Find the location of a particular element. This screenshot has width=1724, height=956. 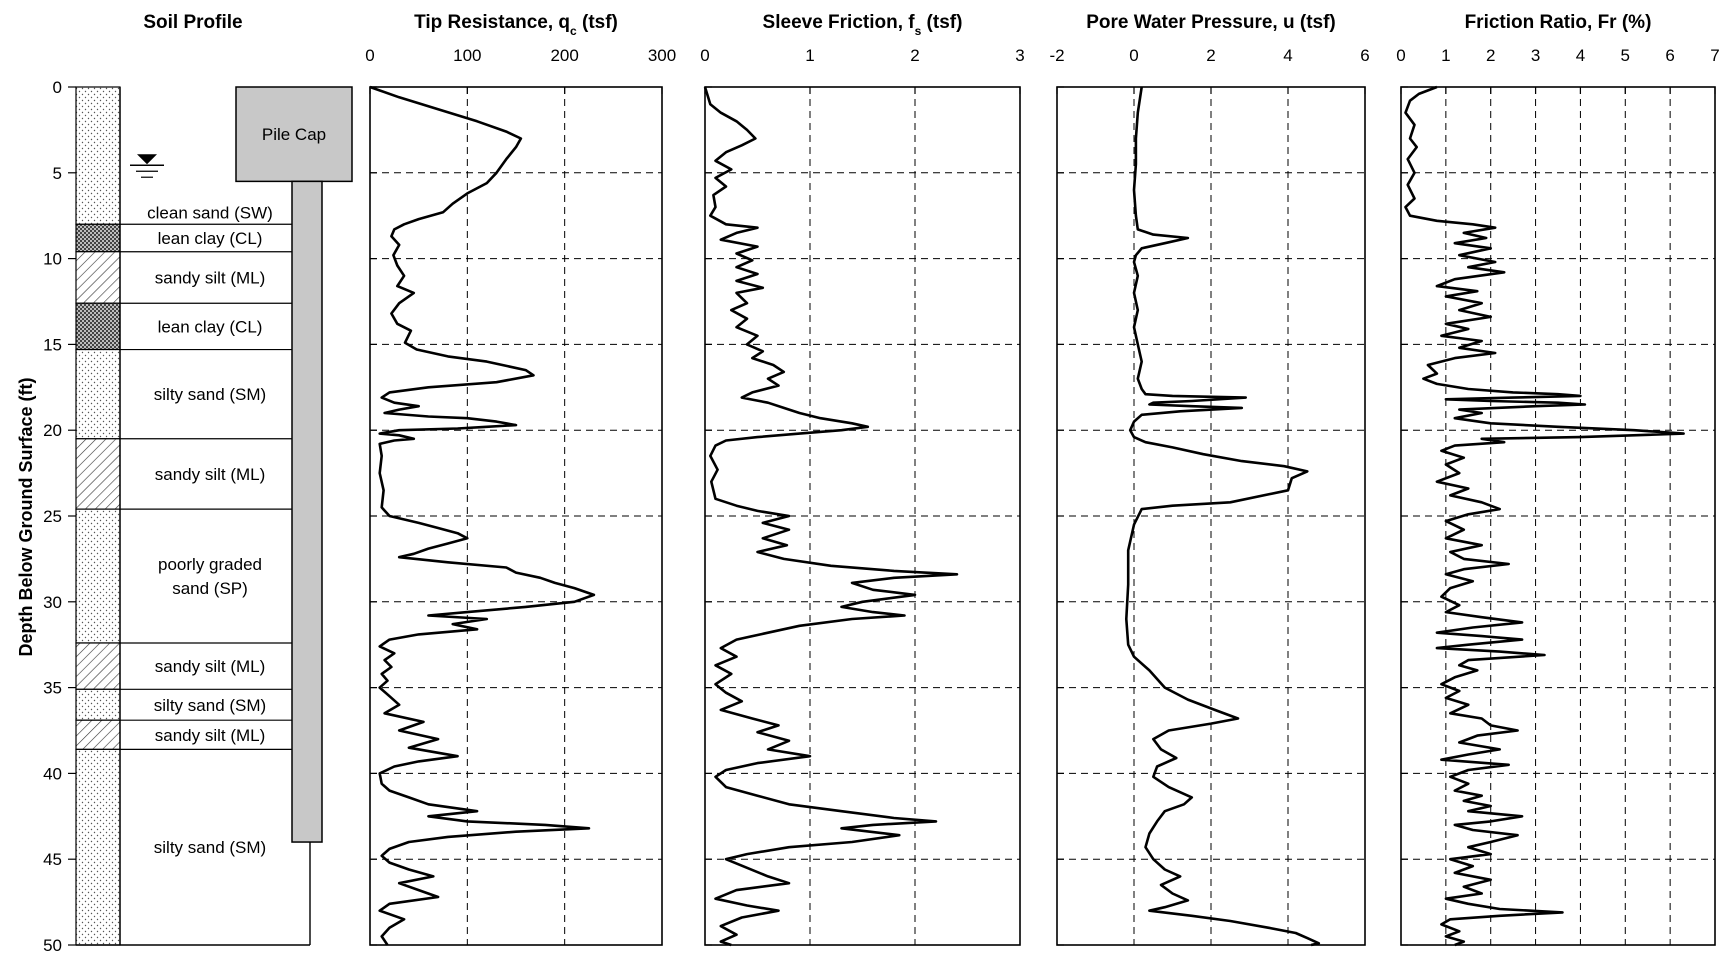

chart-title-1: Sleeve Friction, fs (tsf) is located at coordinates (863, 25).